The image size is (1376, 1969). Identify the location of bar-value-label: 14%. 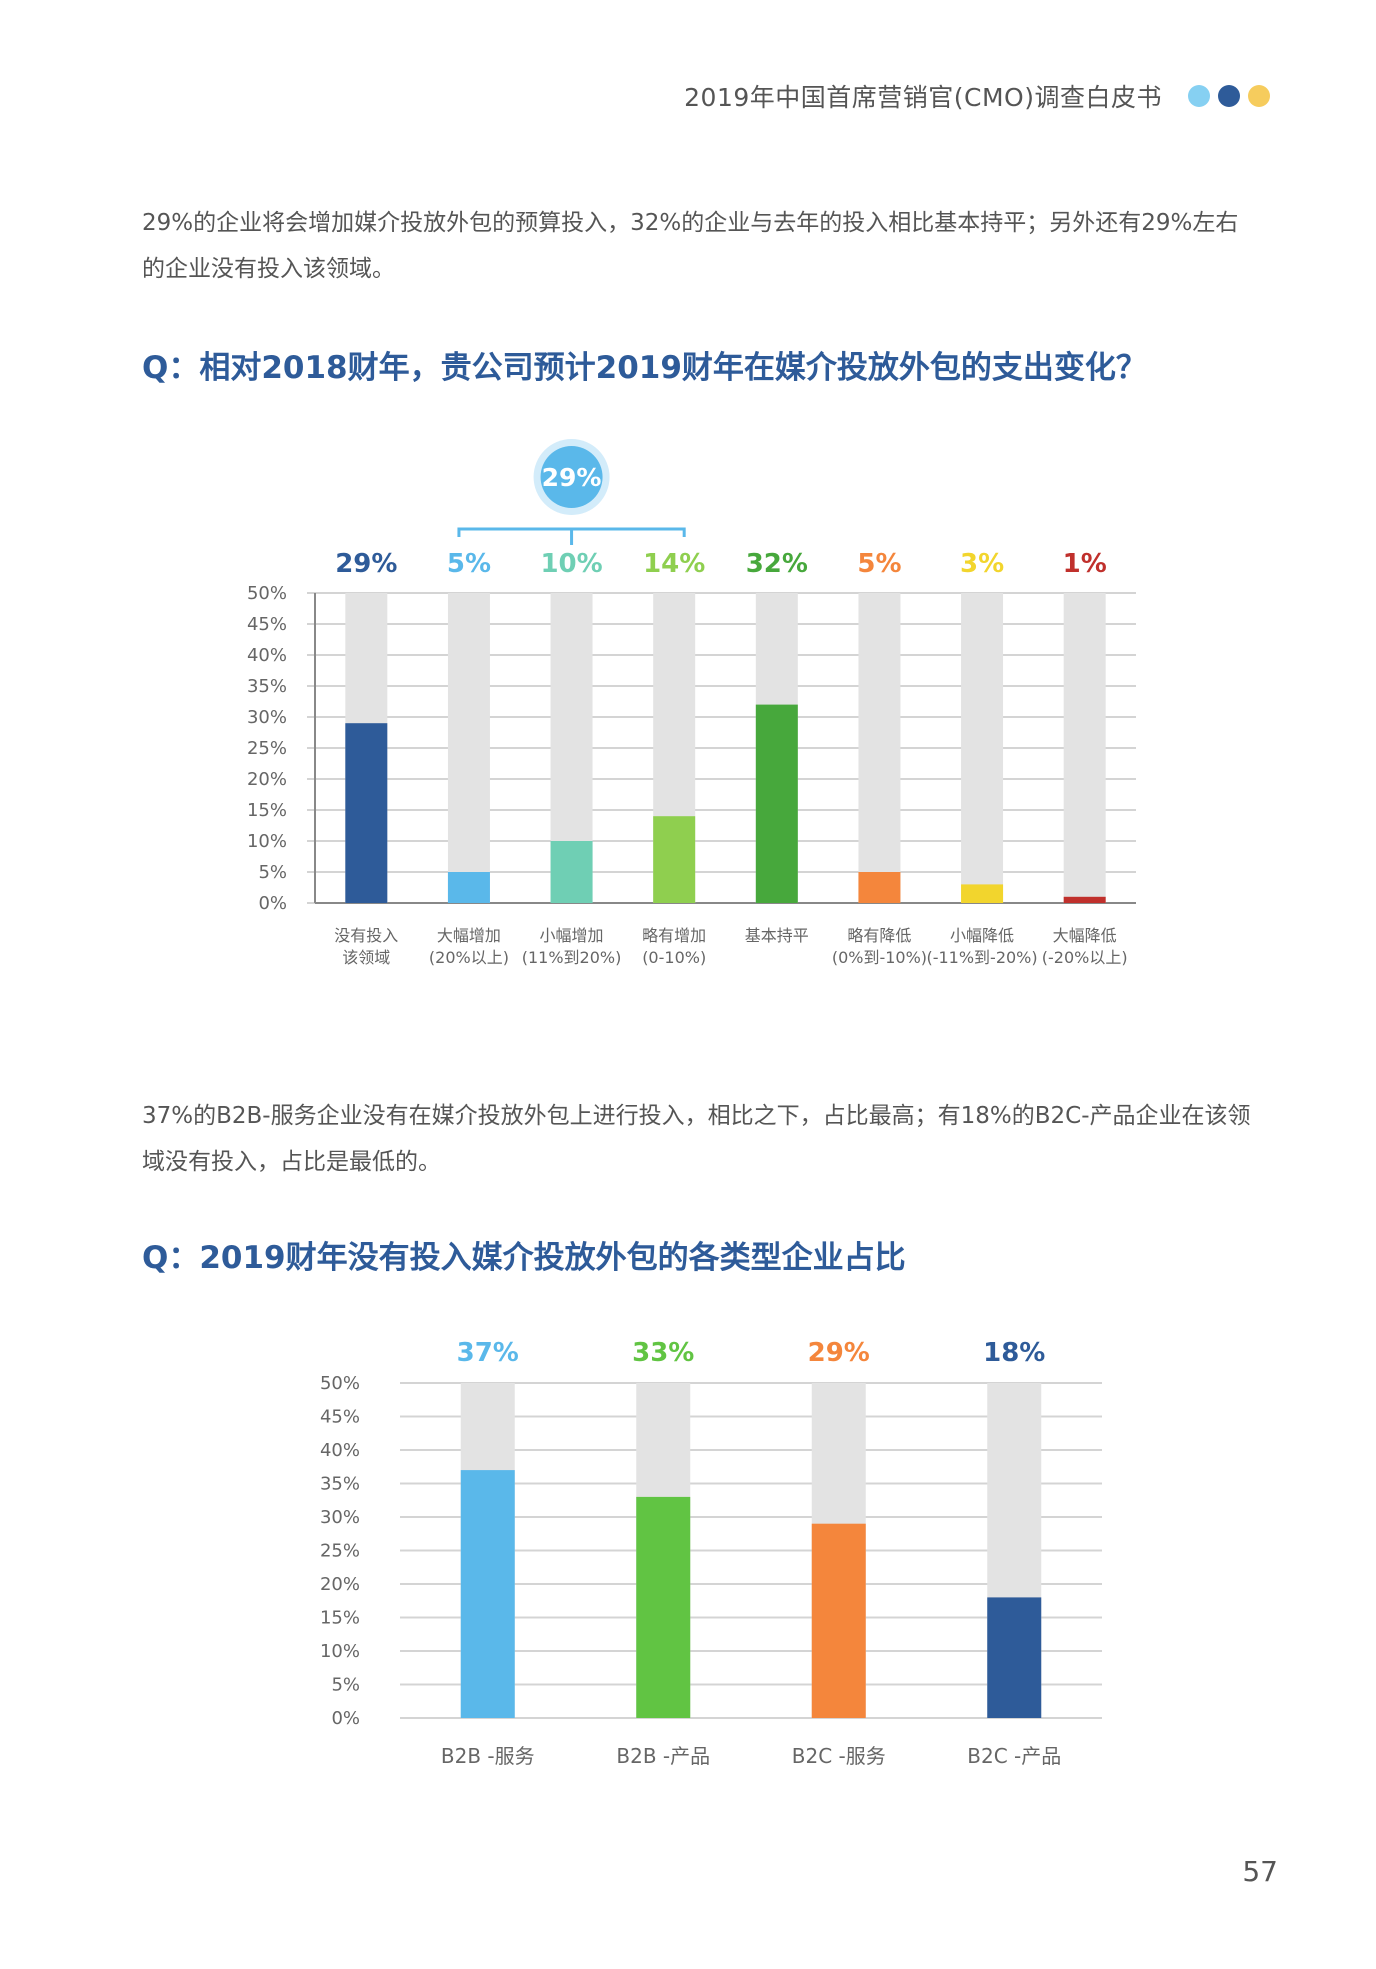
(674, 564).